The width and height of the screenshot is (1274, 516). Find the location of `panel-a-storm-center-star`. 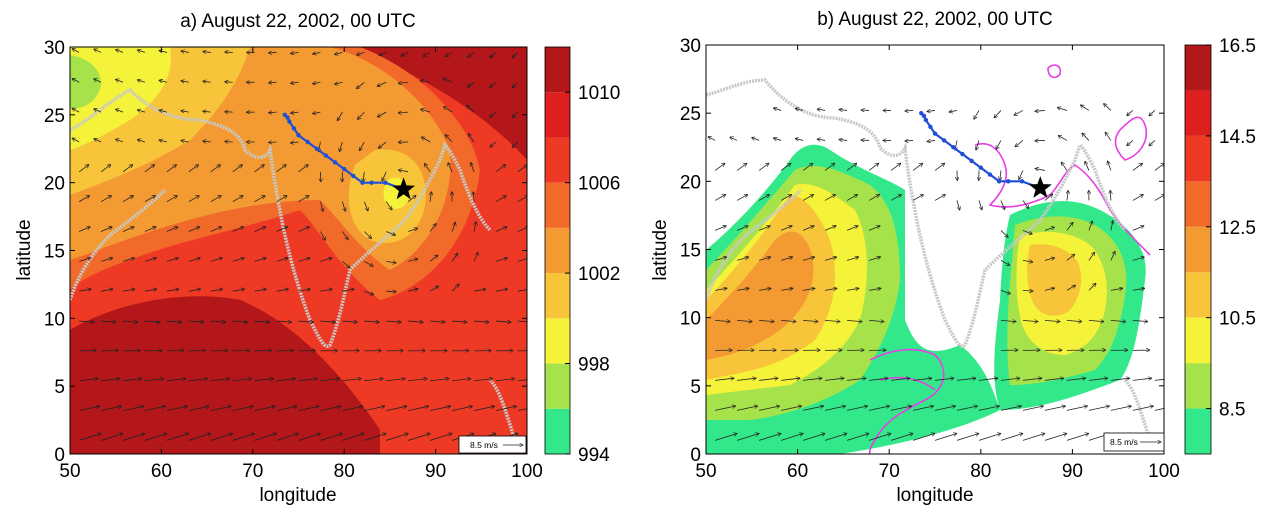

panel-a-storm-center-star is located at coordinates (403, 188).